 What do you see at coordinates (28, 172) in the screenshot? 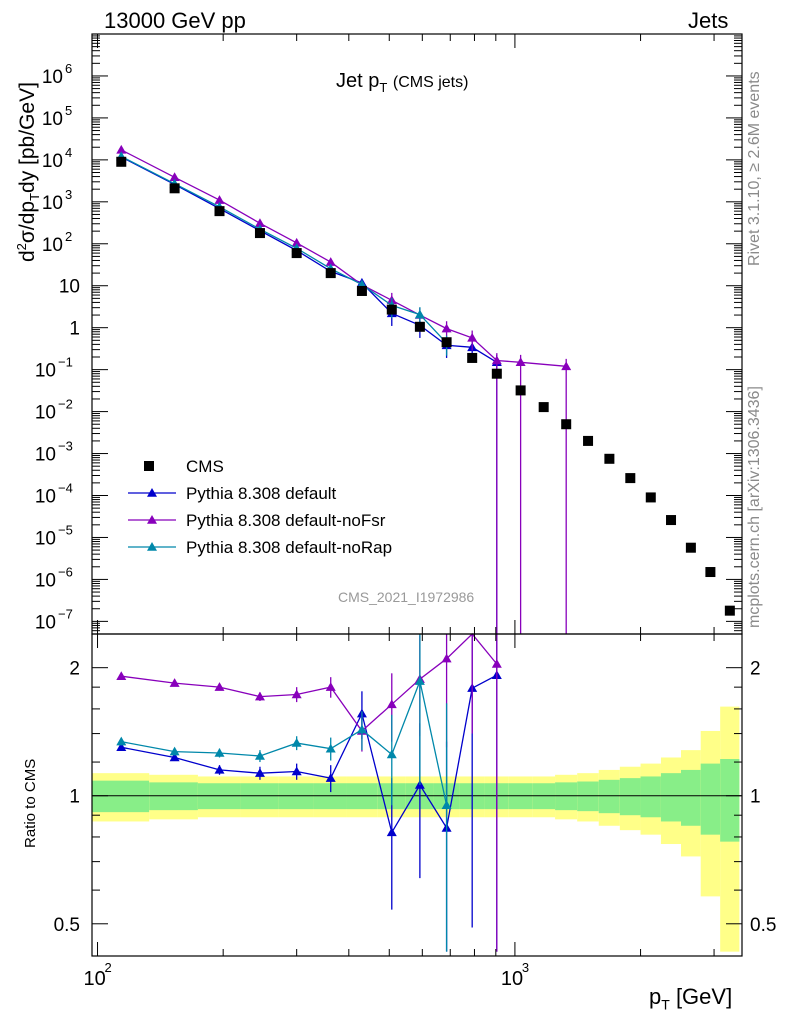
I see `y-axis-title: d2σ/dpTdy [pb/GeV]` at bounding box center [28, 172].